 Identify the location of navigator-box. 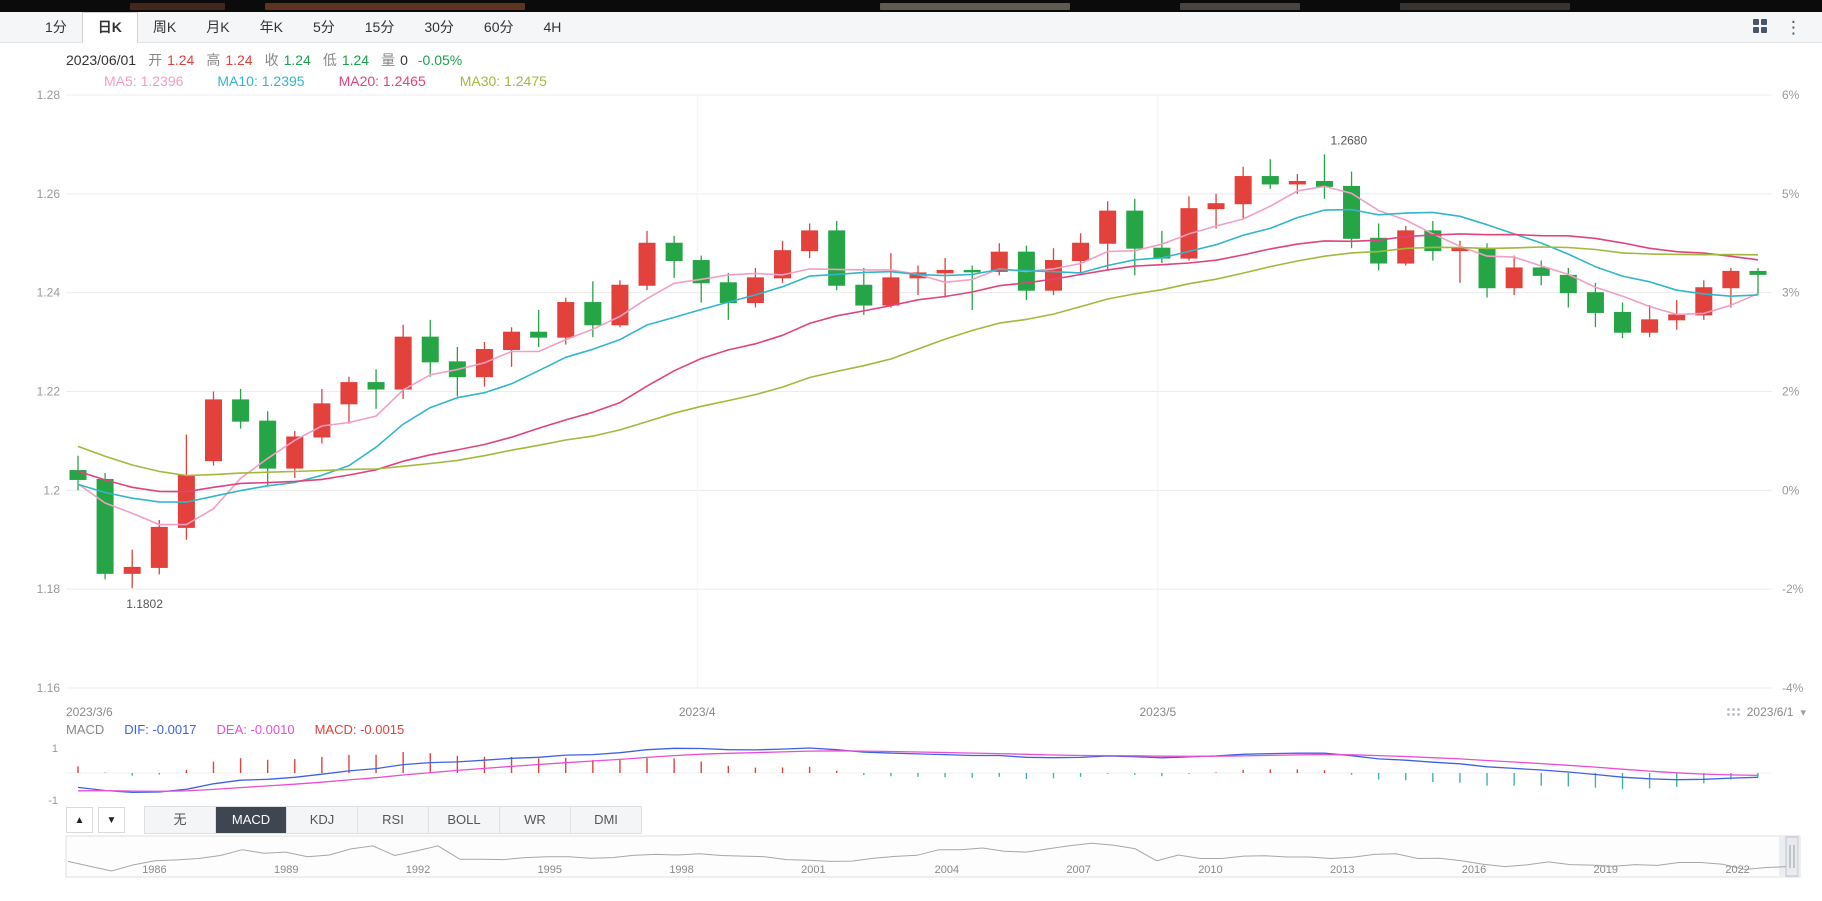
(933, 856).